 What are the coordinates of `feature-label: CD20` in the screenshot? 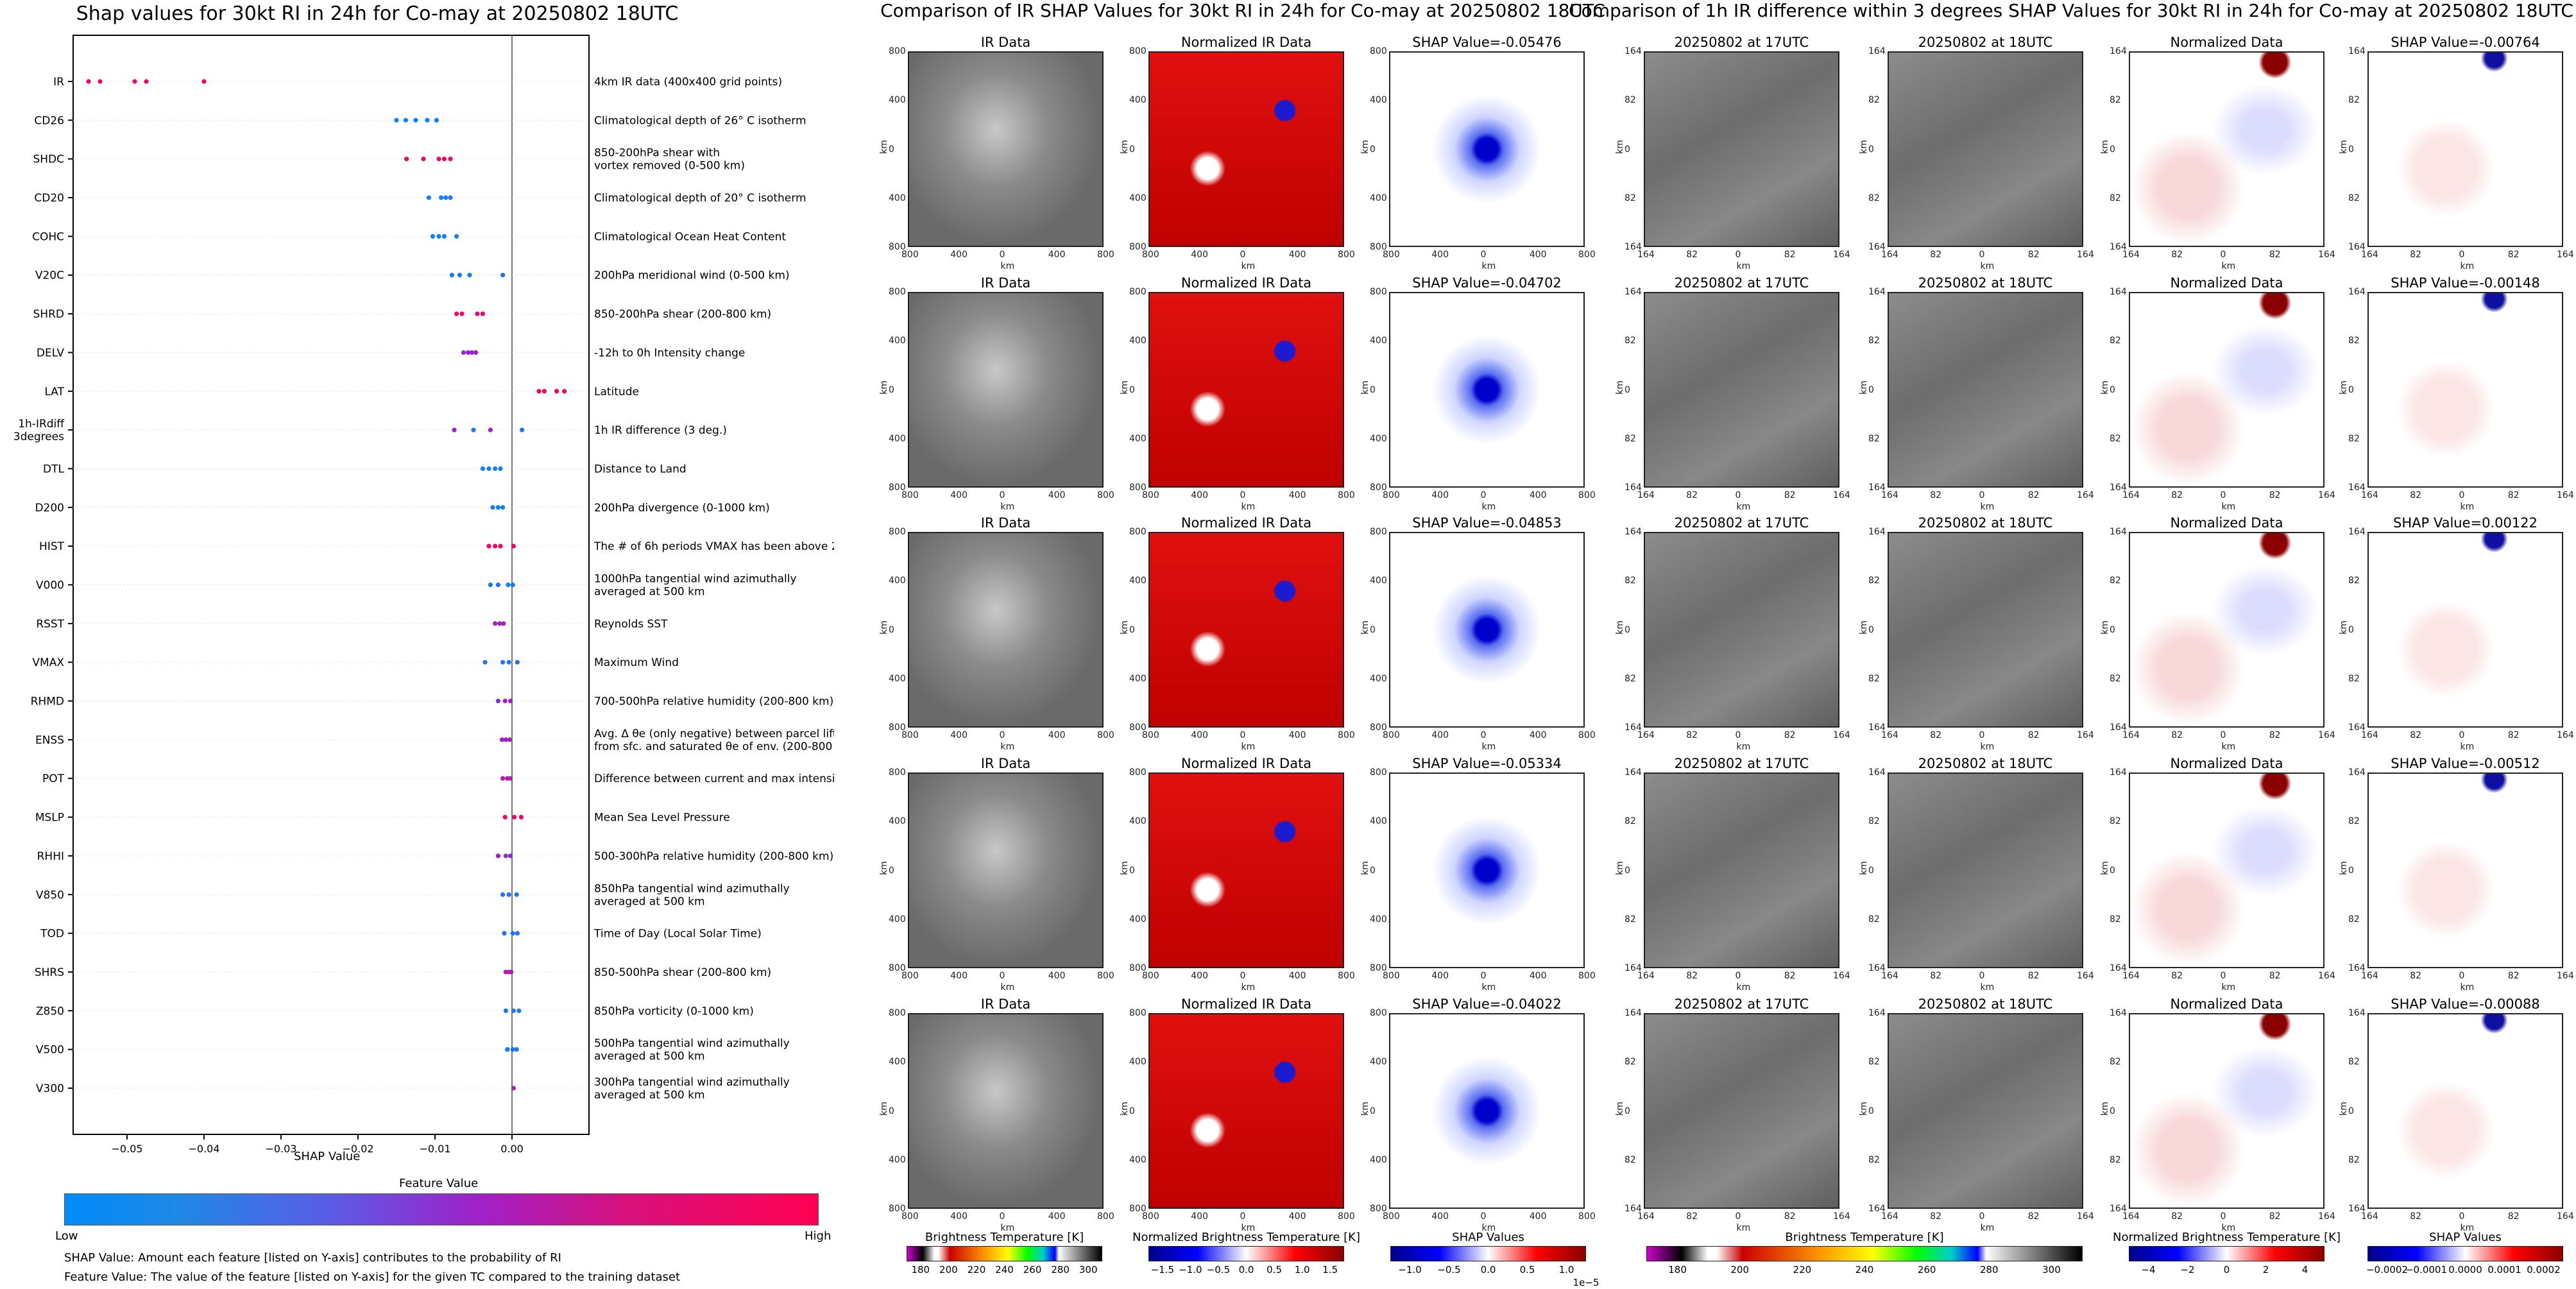 It's located at (49, 198).